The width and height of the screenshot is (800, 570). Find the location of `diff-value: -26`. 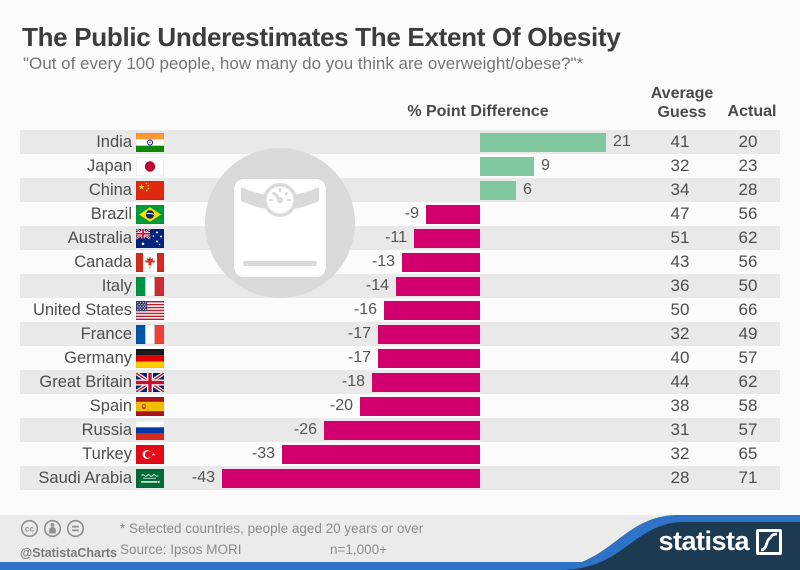

diff-value: -26 is located at coordinates (305, 429).